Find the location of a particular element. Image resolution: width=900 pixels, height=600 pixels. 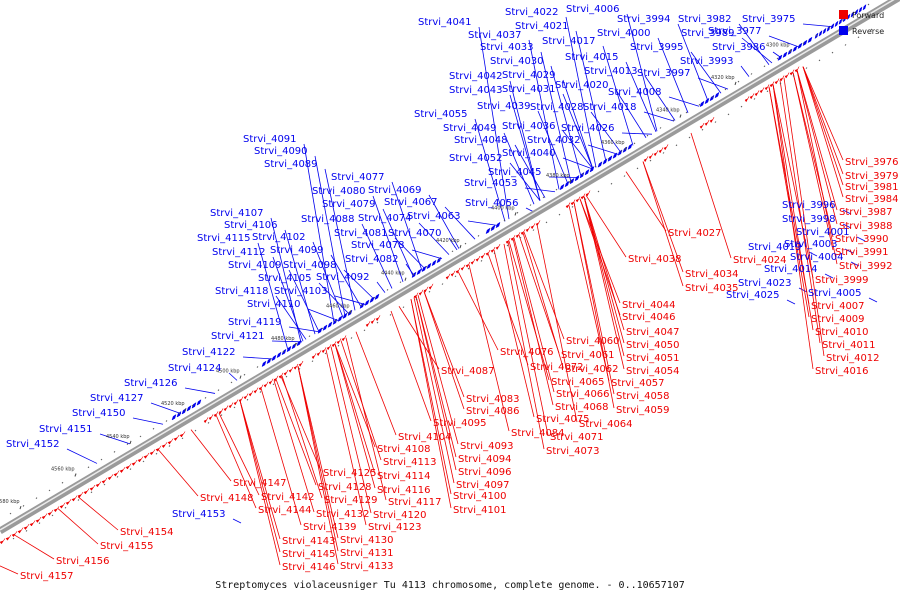

gene-label-strvi-4154: Strvi_4154 is located at coordinates (147, 532).